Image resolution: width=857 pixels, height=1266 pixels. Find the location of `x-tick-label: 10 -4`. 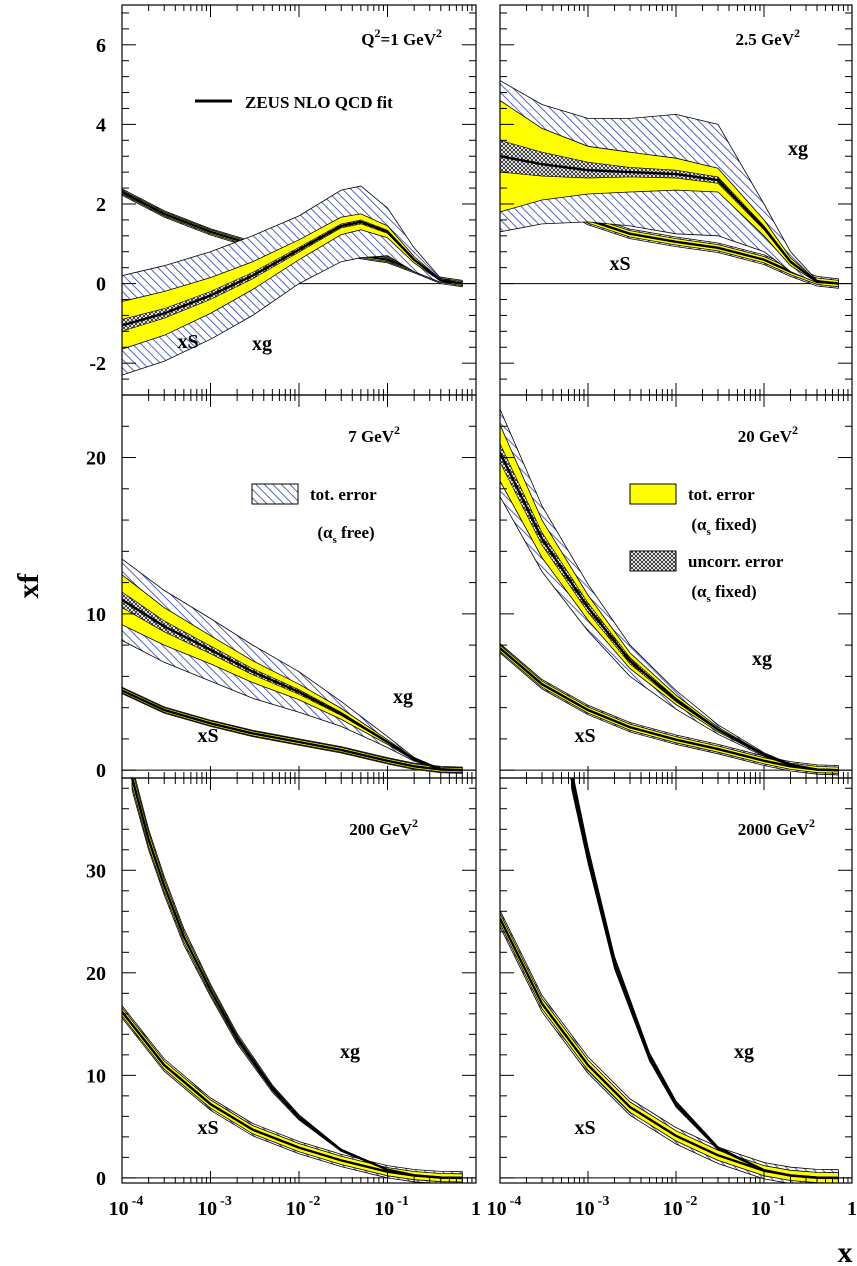

x-tick-label: 10 -4 is located at coordinates (126, 1207).